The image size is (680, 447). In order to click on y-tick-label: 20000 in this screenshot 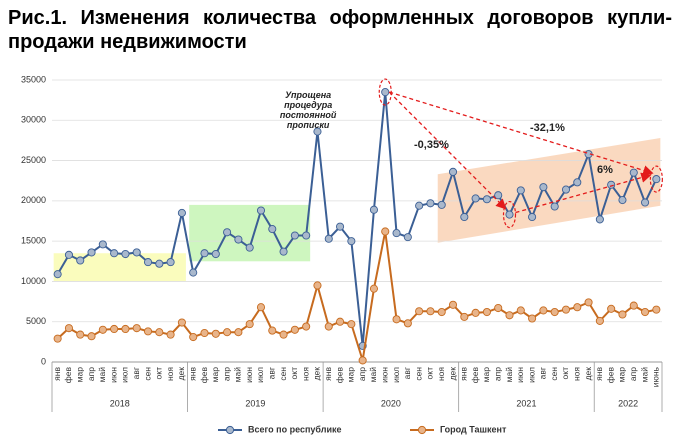, I will do `click(33, 200)`.